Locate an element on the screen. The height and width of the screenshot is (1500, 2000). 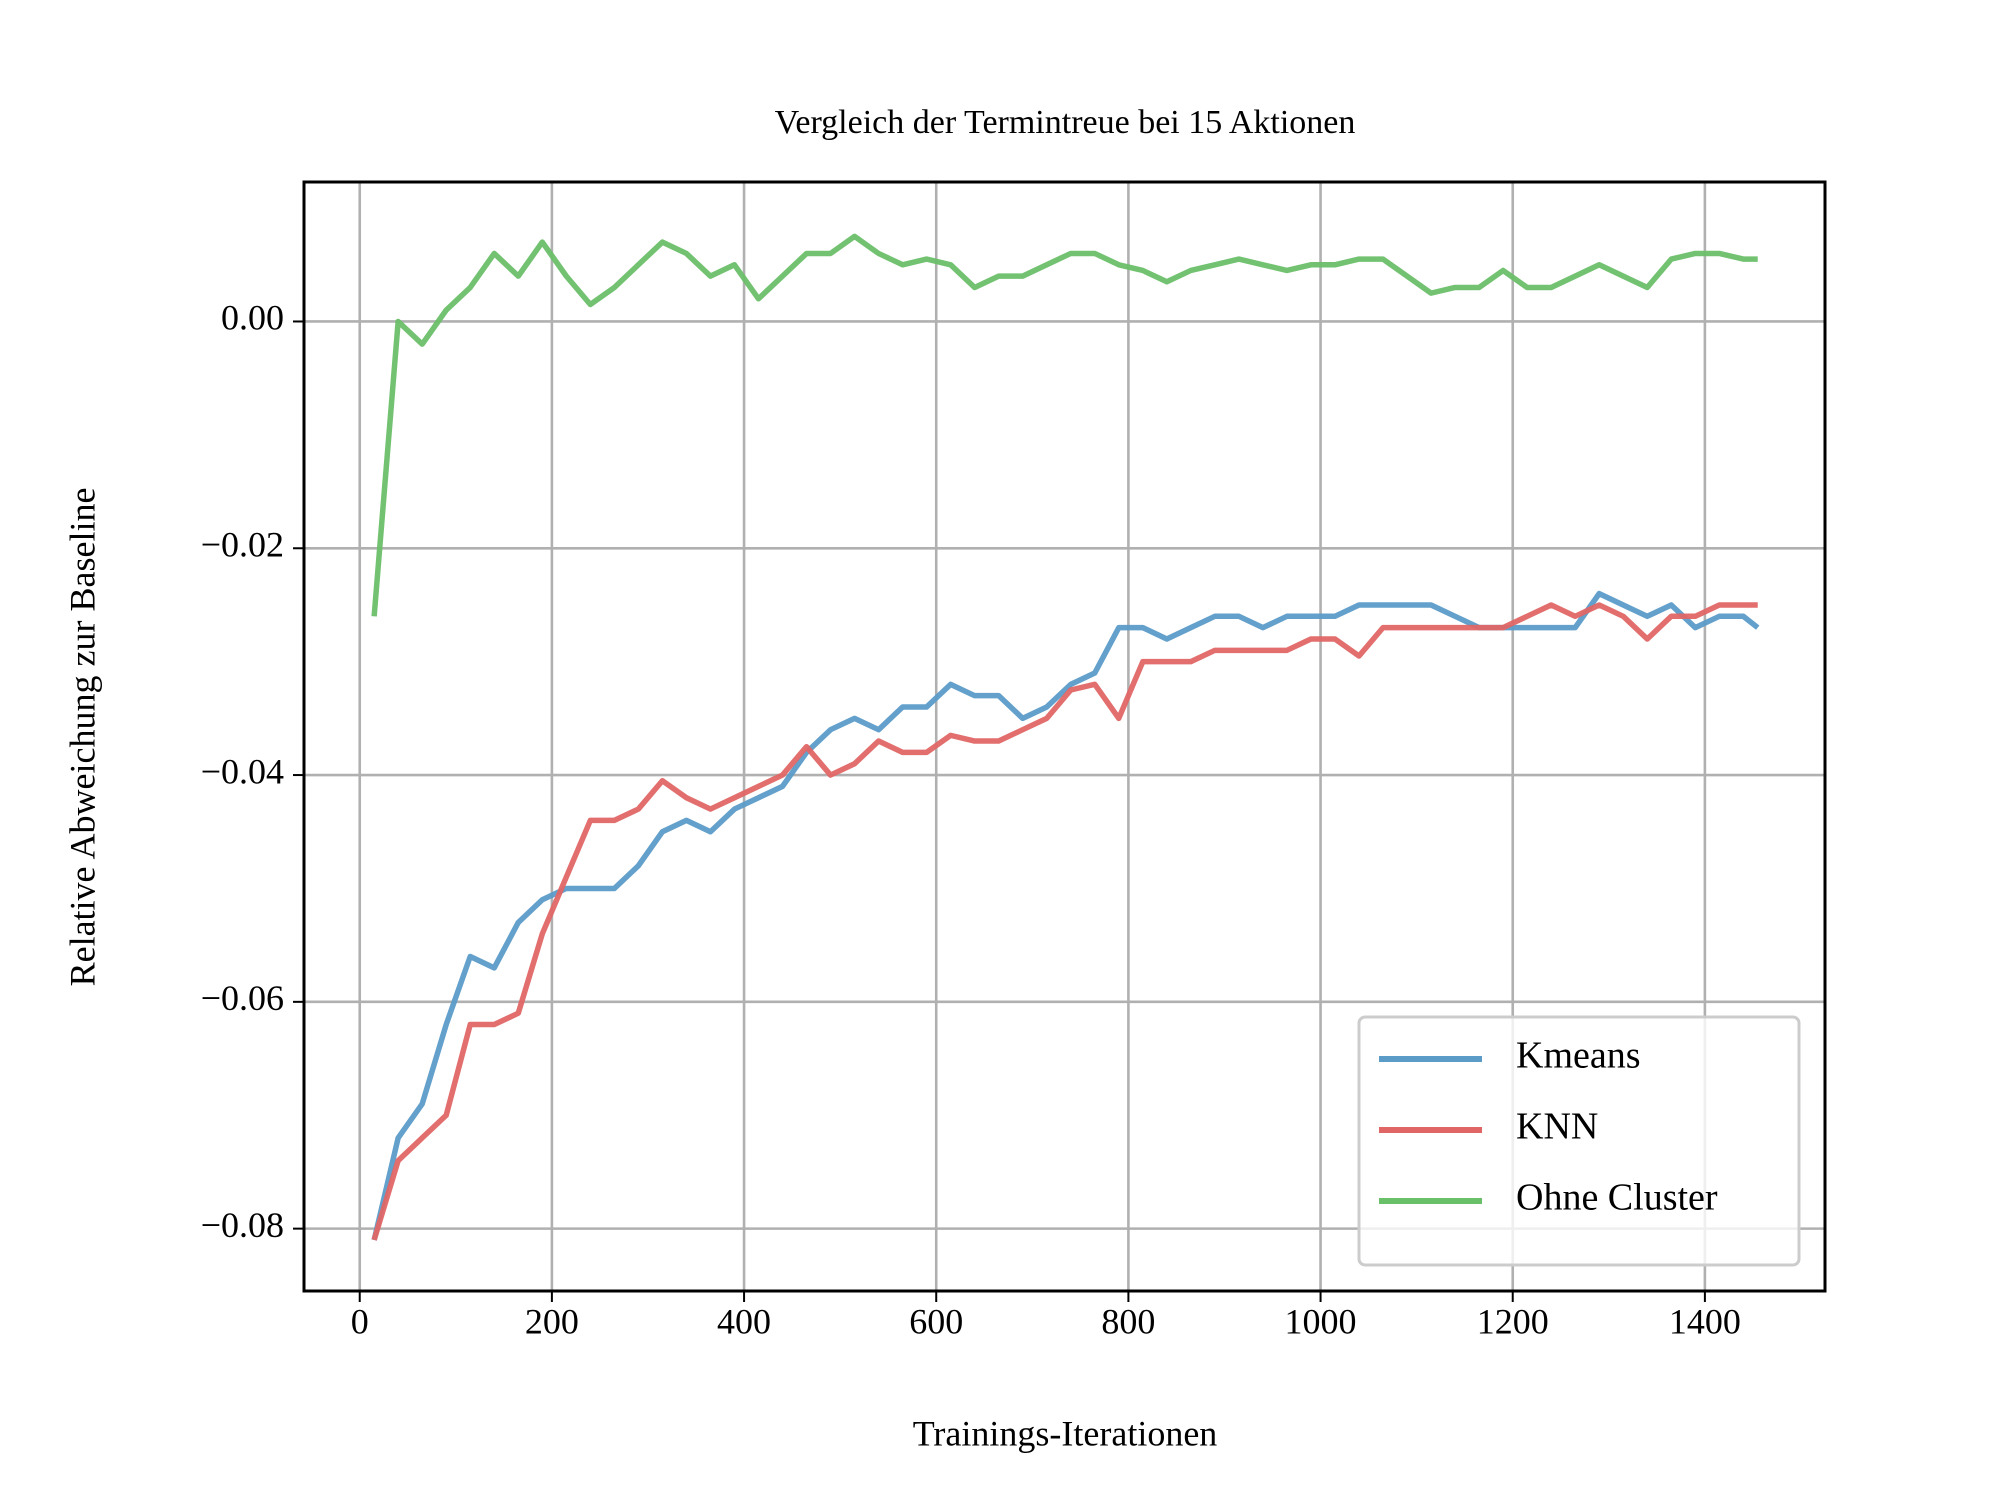
x-tick-label: 200 is located at coordinates (552, 1321).